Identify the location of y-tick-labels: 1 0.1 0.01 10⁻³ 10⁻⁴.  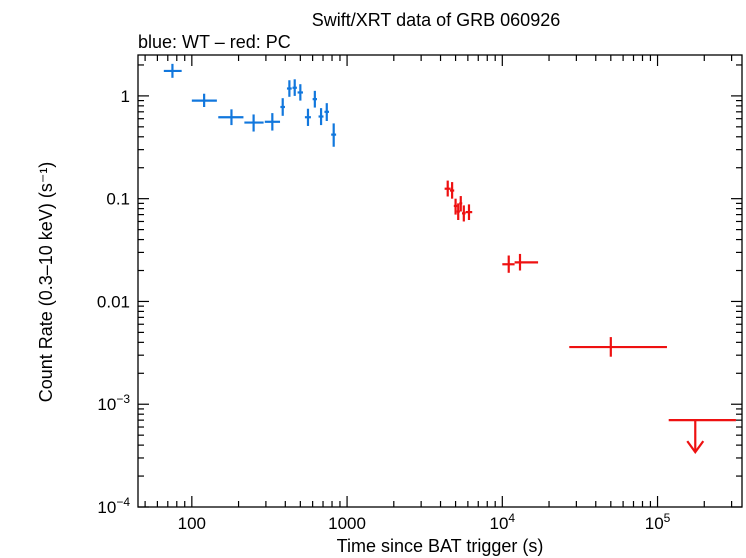
(113, 302).